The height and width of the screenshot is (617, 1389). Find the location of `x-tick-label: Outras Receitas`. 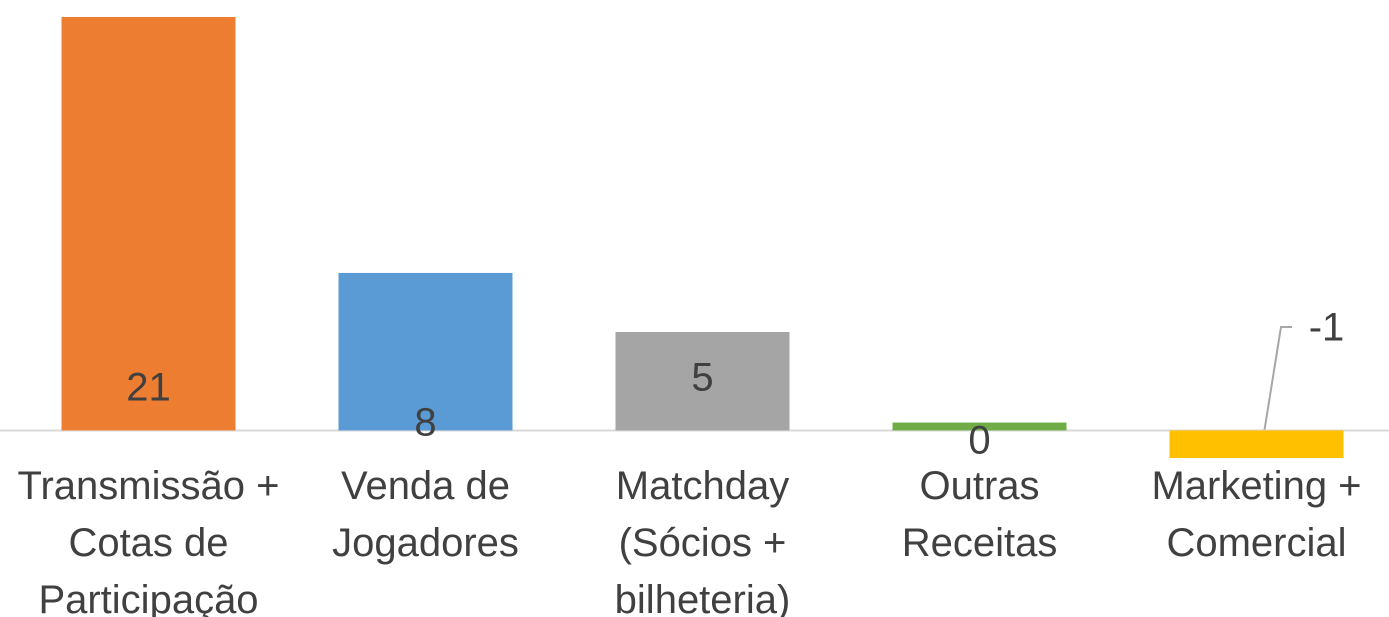

x-tick-label: Outras Receitas is located at coordinates (979, 514).